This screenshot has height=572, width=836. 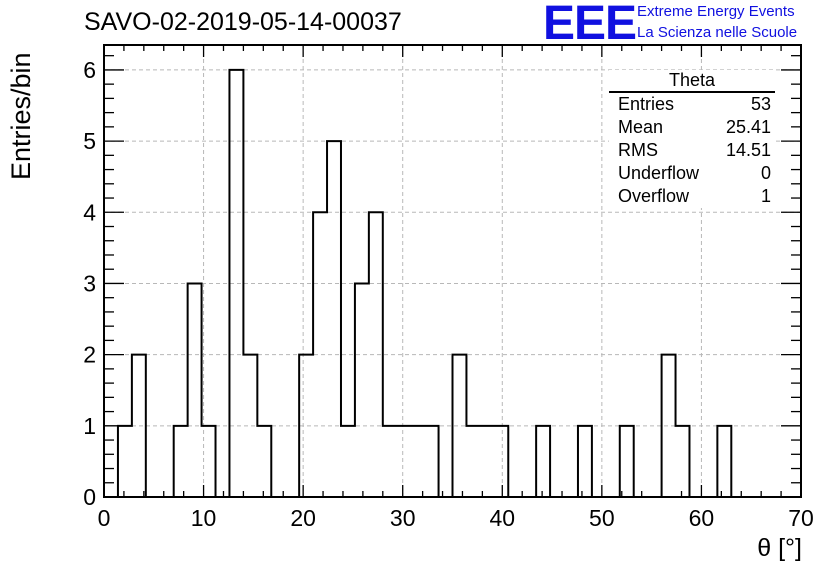 I want to click on stats-value: 53, so click(x=760, y=104).